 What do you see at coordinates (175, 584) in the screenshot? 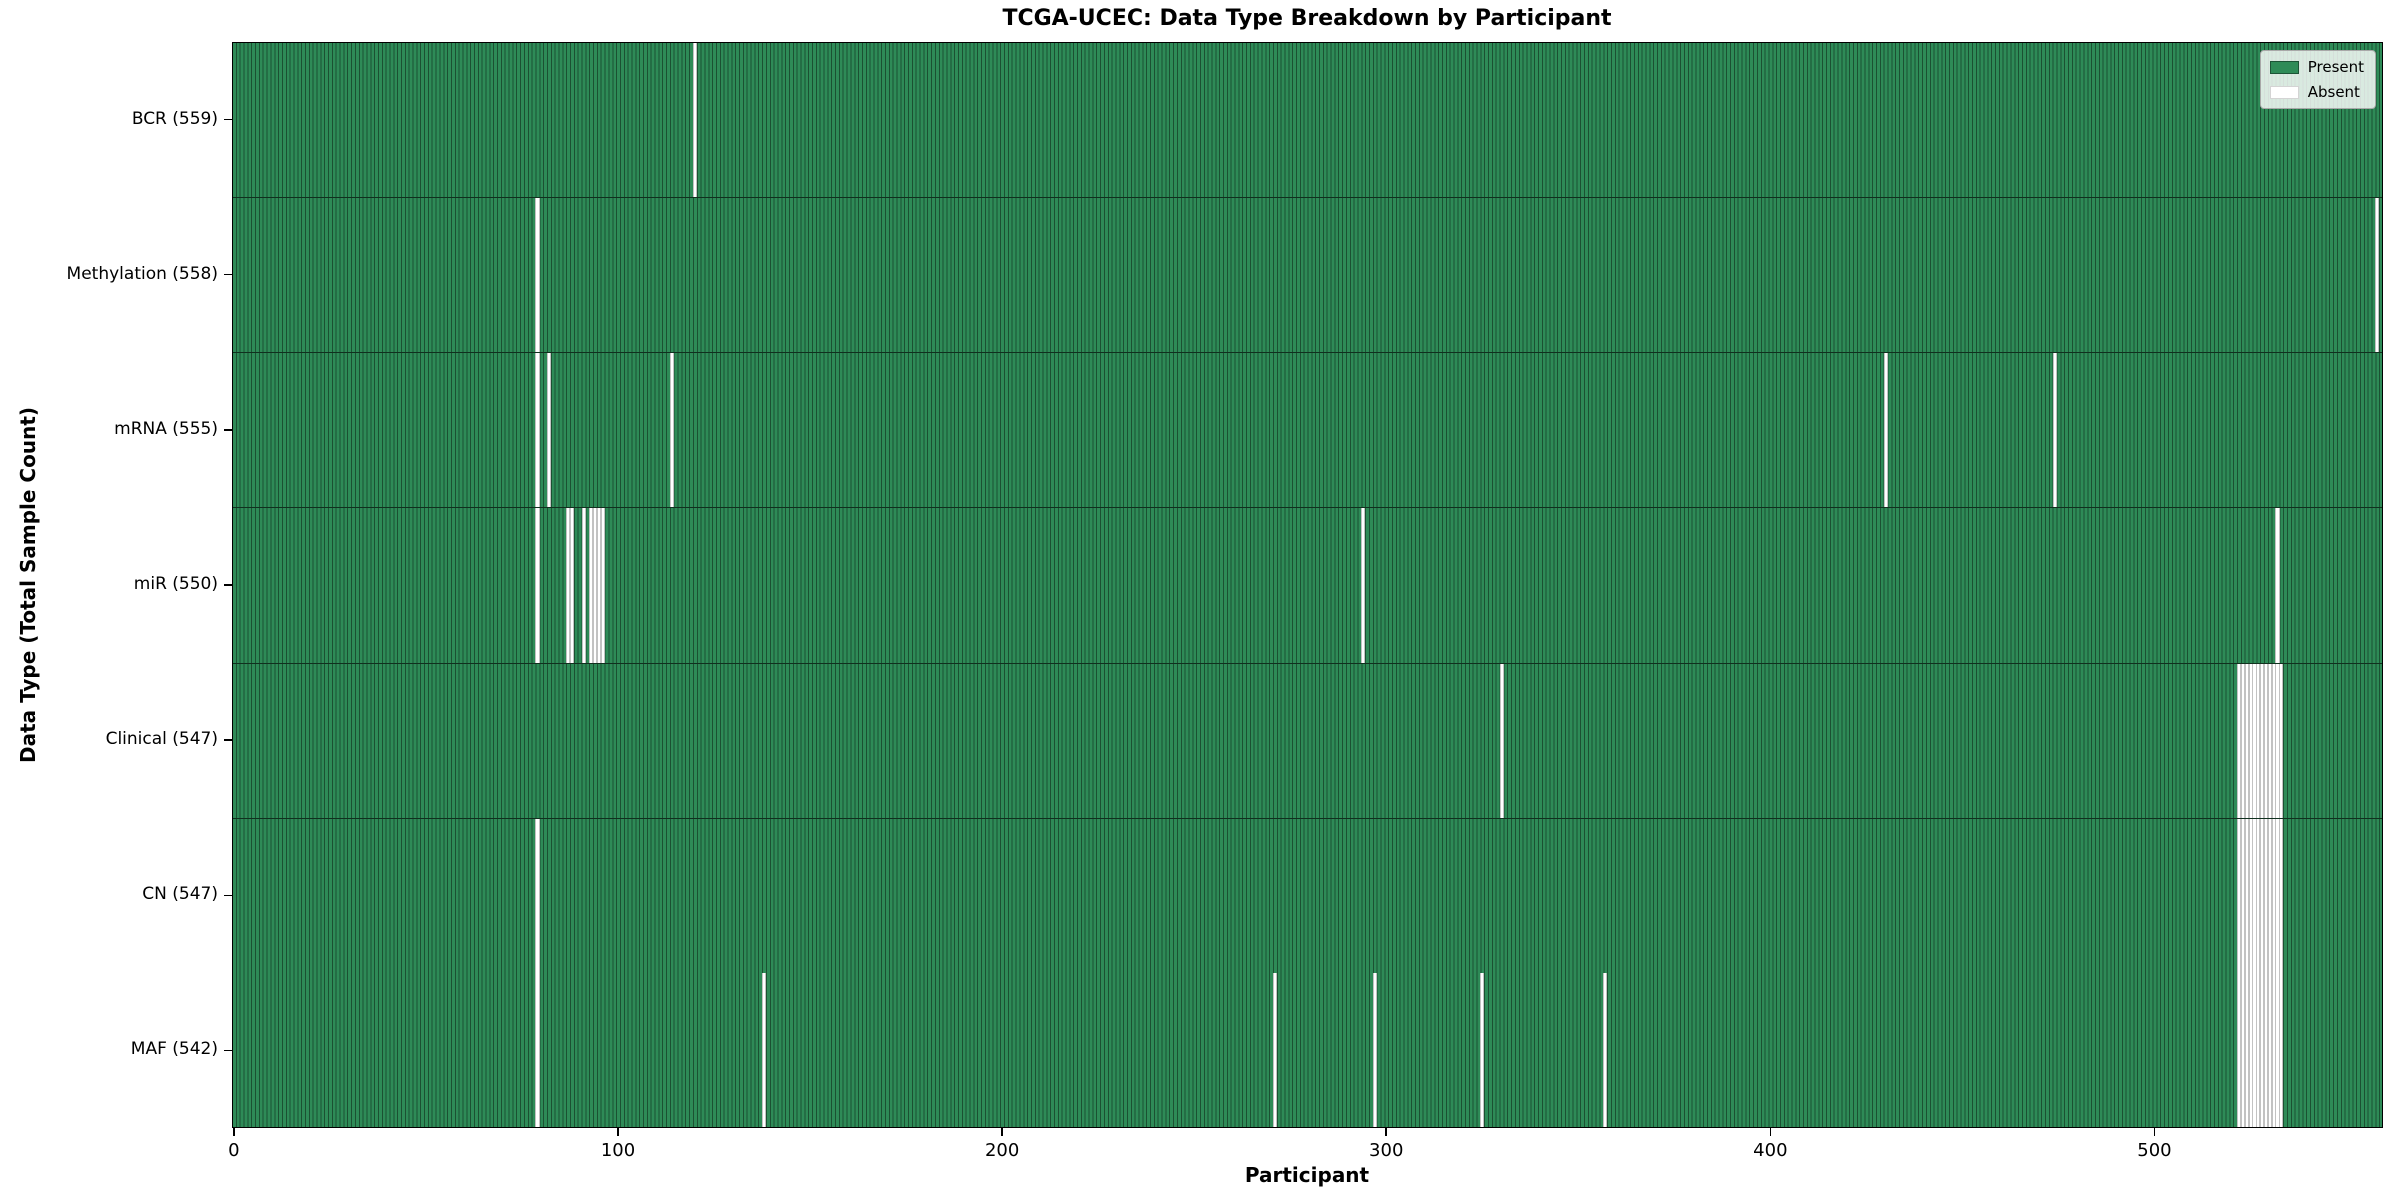
I see `y-tick-label: miR (550)` at bounding box center [175, 584].